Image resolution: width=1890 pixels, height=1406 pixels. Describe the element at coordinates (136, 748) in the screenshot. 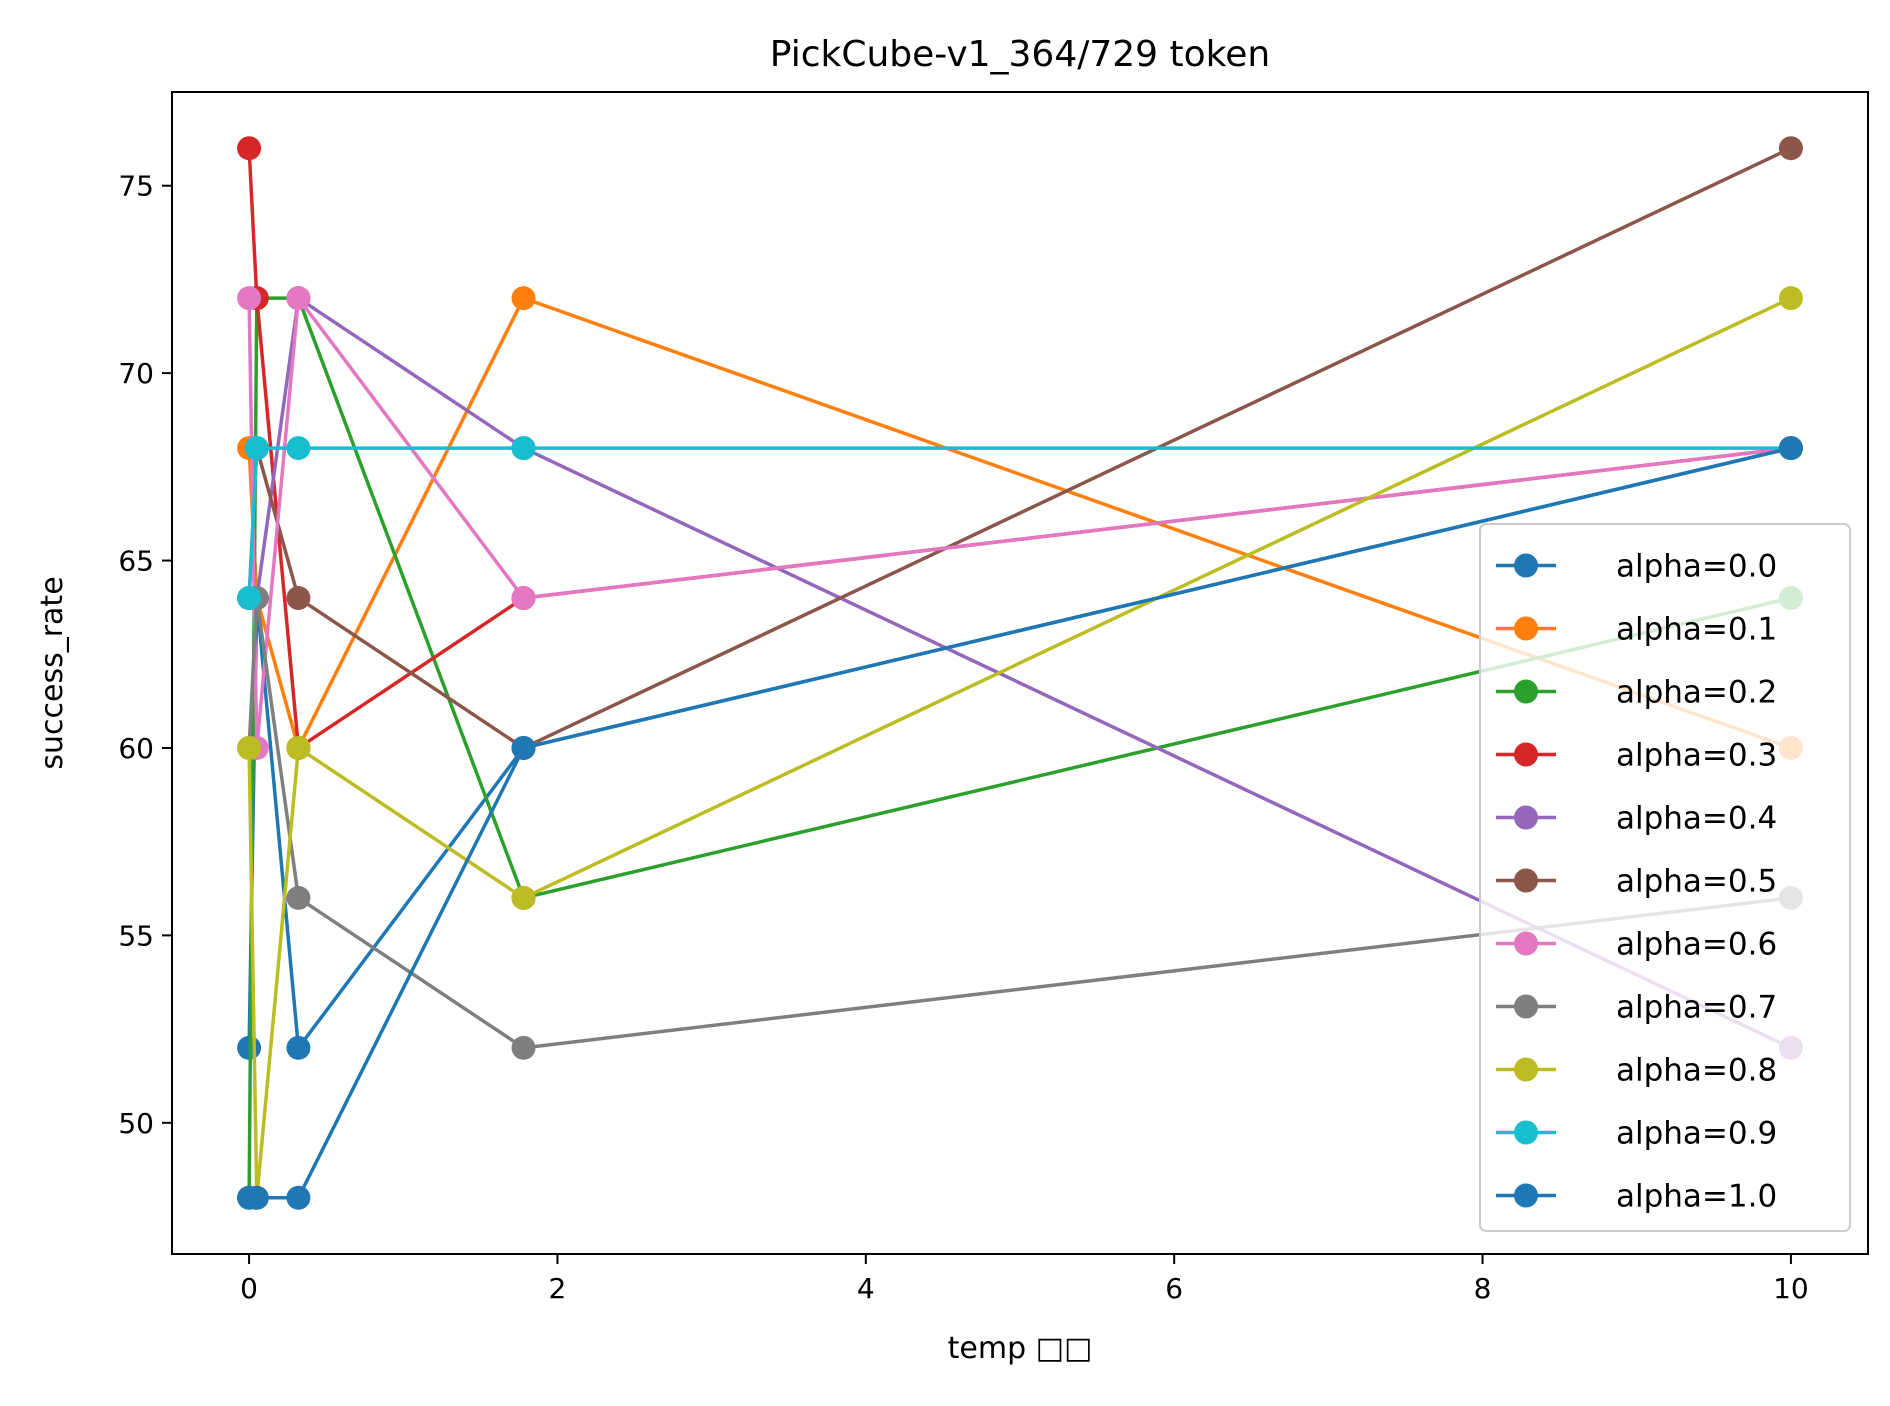

I see `y-tick-label: 60` at that location.